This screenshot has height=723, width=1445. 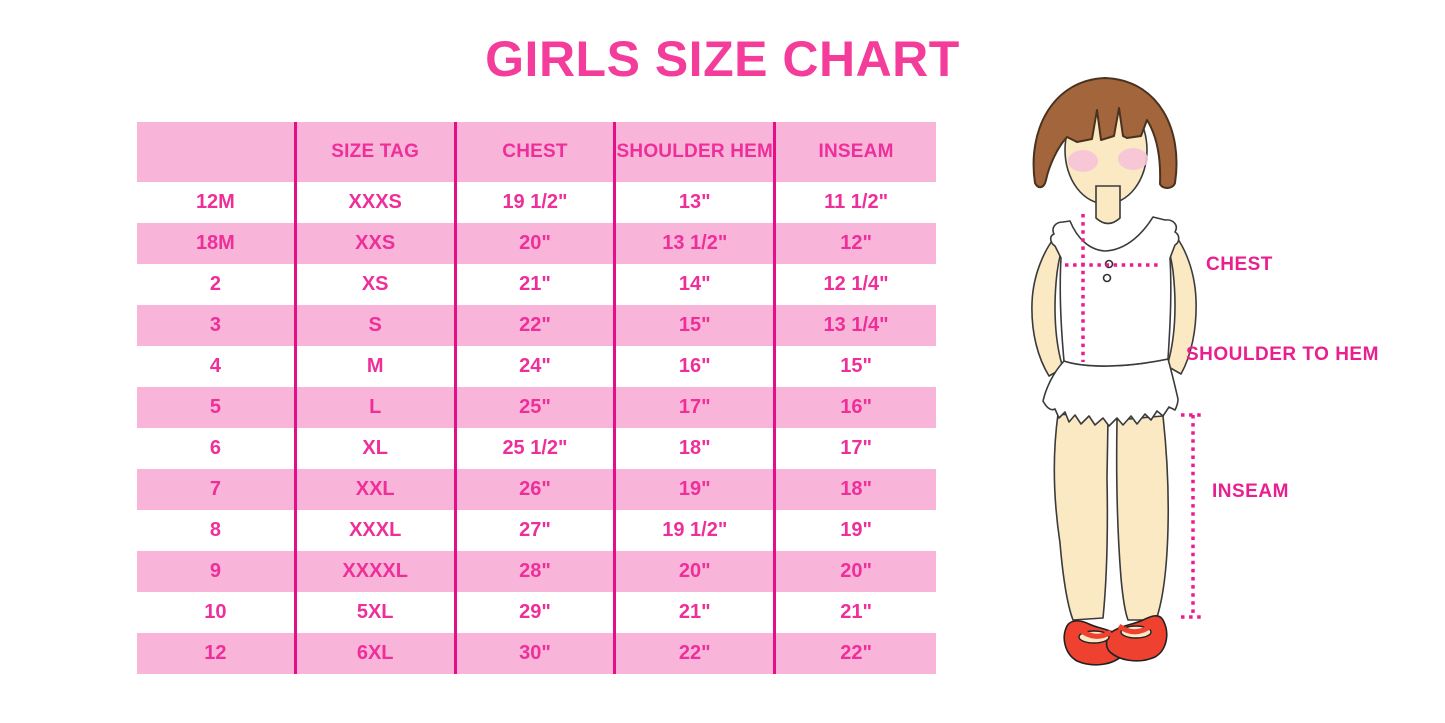 I want to click on table-row: 12M XXXS 19 1/2" 13" 11 1/2", so click(x=536, y=202).